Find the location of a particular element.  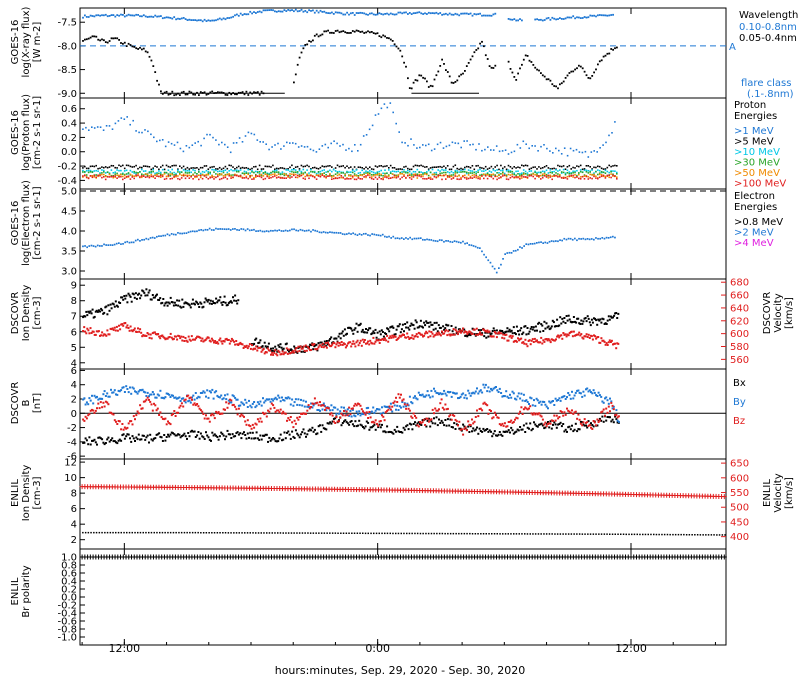

y-axis-title-line: GOES-16 is located at coordinates (15, 42).